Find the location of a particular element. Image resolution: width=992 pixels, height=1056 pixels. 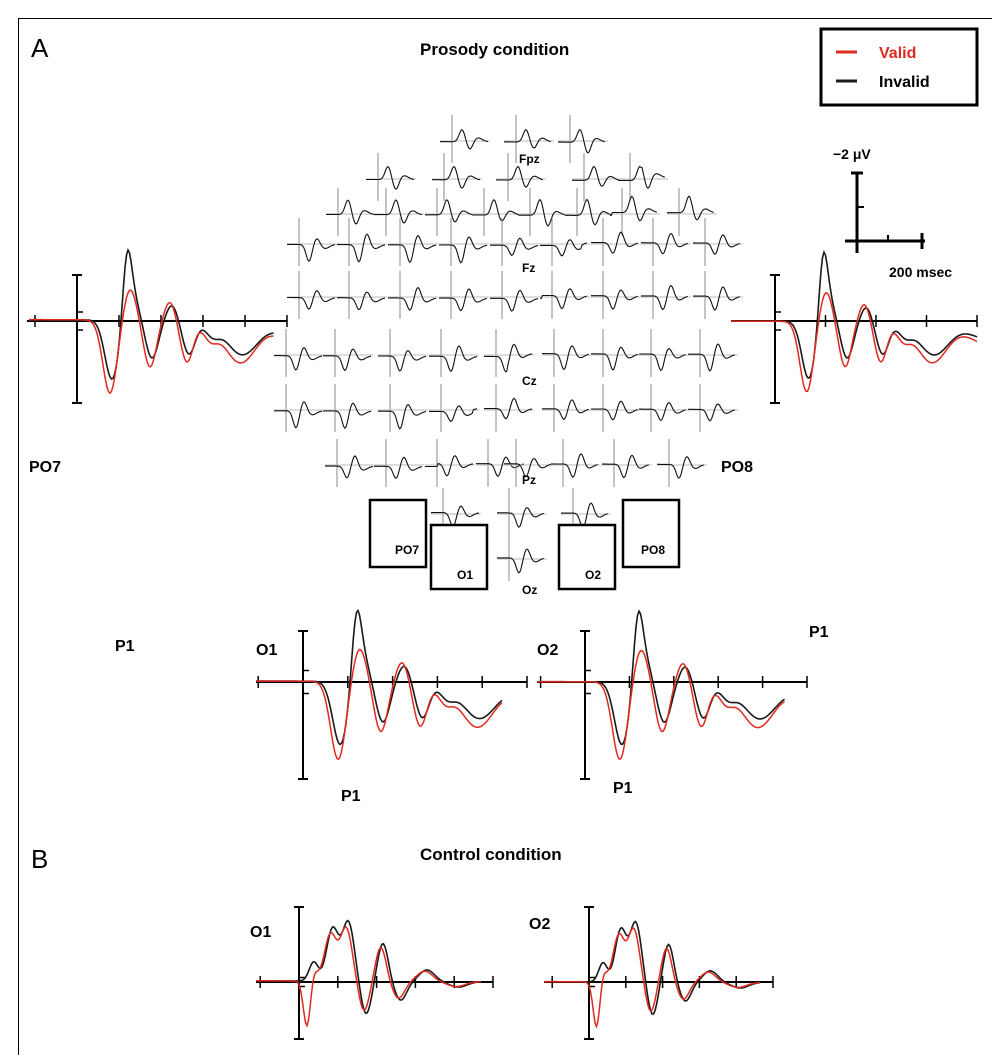

electrode-trace-64-waveform is located at coordinates (520, 561).